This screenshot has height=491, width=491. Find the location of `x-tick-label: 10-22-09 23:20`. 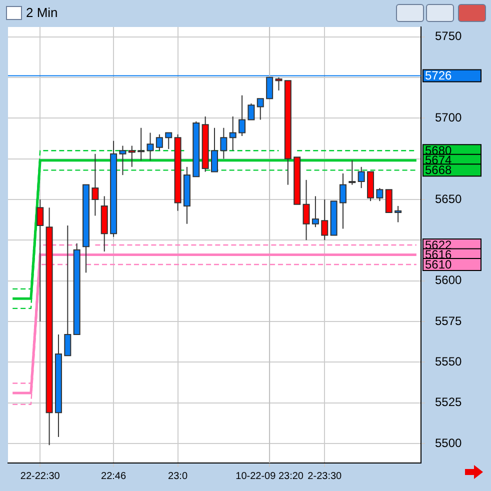

x-tick-label: 10-22-09 23:20 is located at coordinates (270, 476).